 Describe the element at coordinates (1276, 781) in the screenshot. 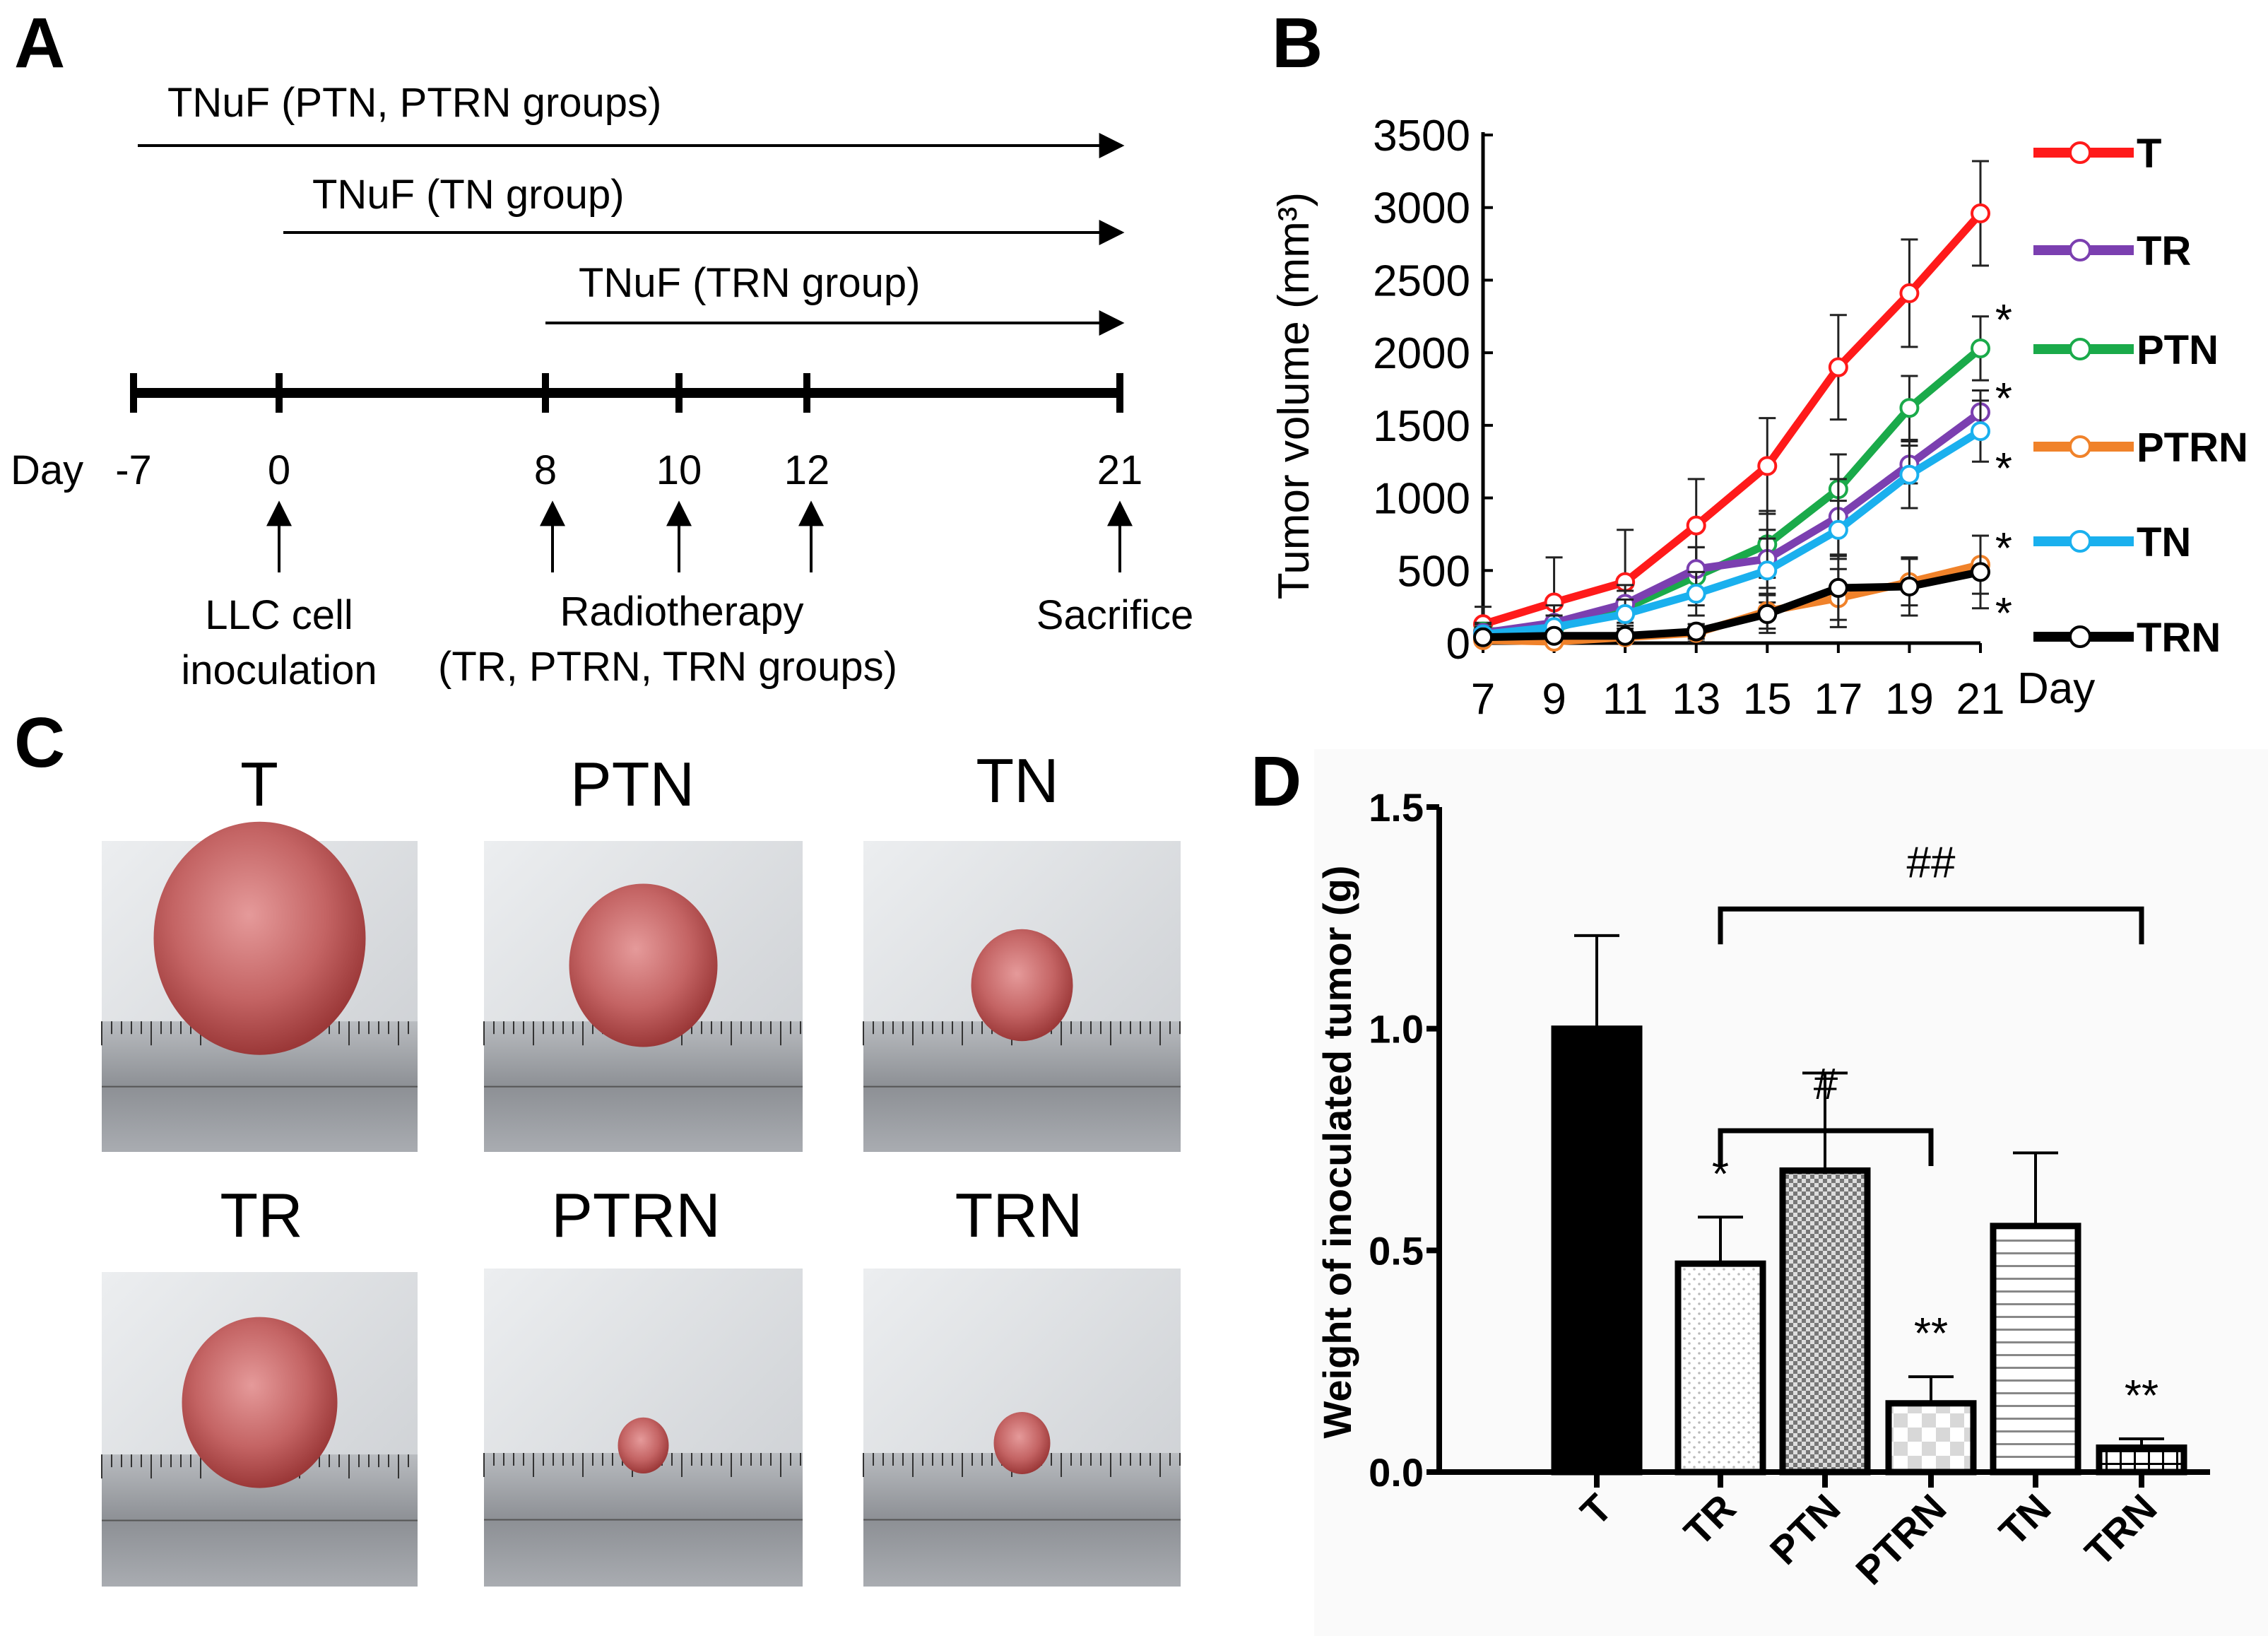

I see `panel-label-d: D` at that location.